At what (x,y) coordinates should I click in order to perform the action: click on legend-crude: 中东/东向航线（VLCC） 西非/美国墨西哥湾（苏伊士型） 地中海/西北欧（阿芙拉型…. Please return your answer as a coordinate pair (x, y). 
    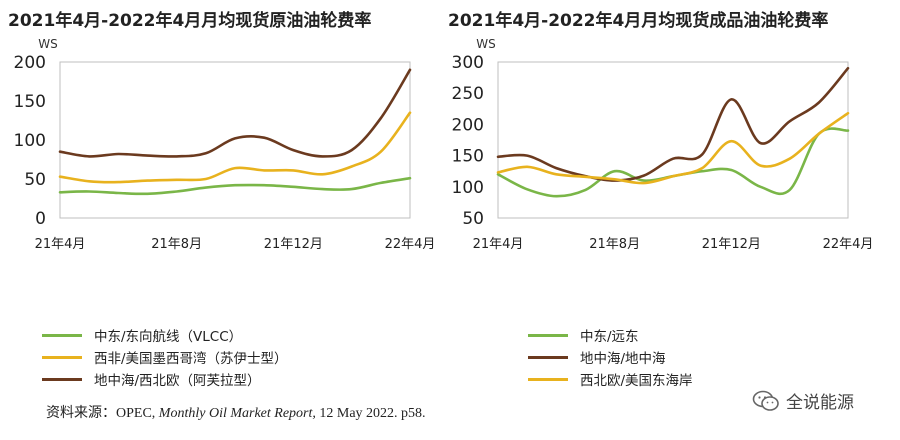
    Looking at the image, I should click on (165, 357).